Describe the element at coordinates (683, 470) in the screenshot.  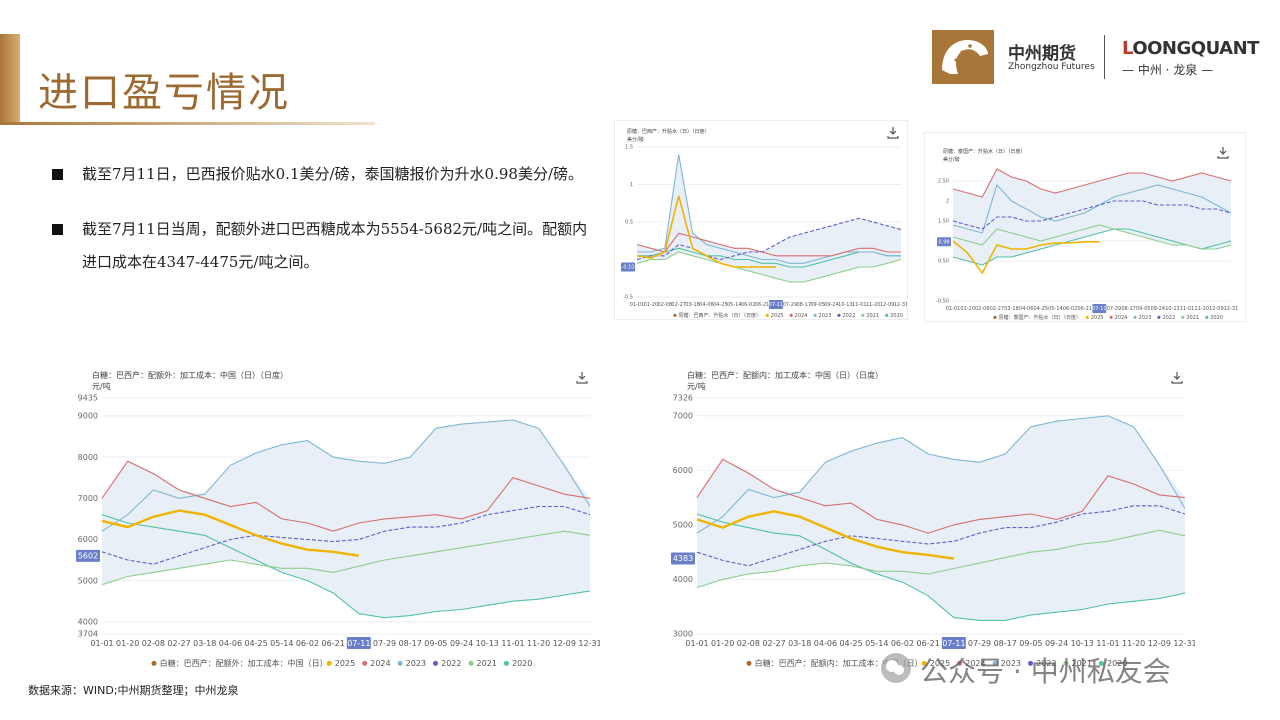
I see `y-tick-label: 6000` at that location.